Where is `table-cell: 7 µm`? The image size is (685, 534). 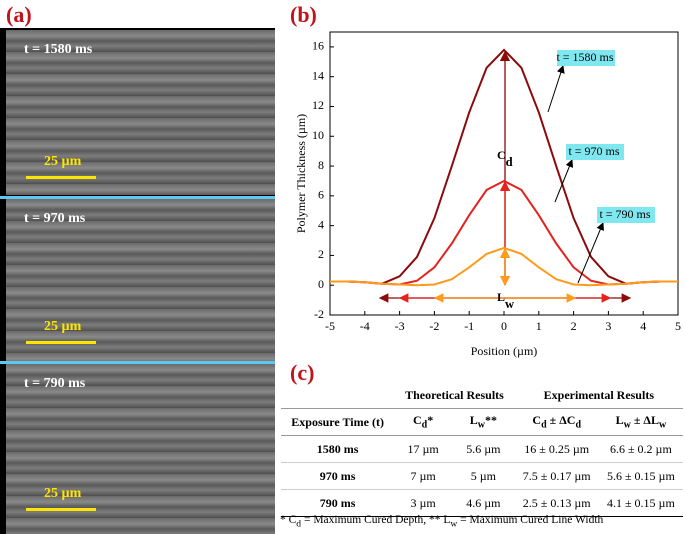 table-cell: 7 µm is located at coordinates (423, 475).